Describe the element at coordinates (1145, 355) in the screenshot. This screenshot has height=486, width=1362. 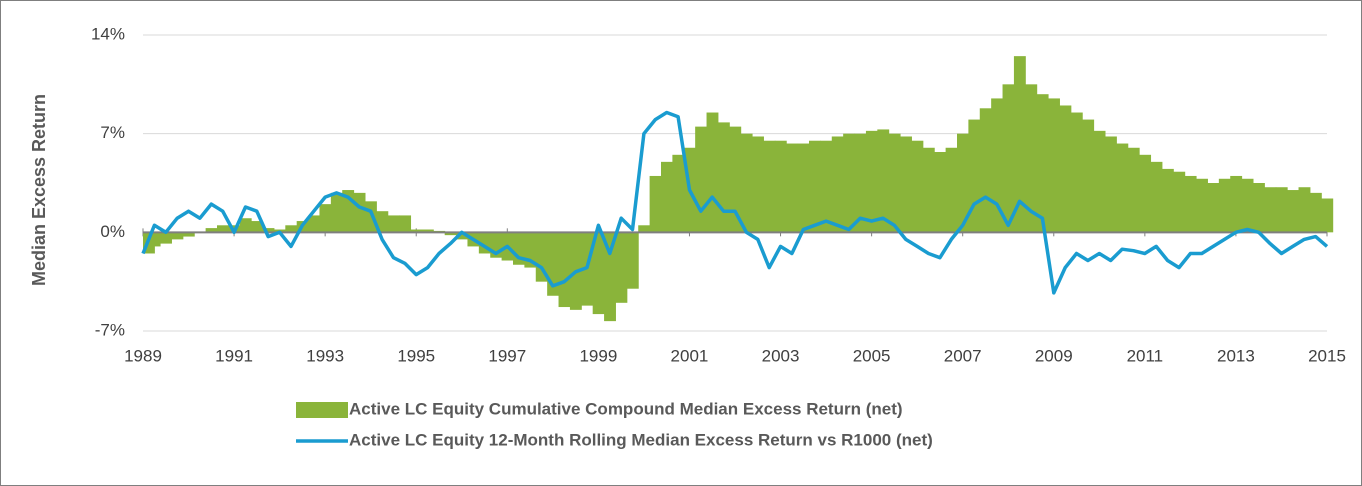
I see `x-tick-label: 2011` at that location.